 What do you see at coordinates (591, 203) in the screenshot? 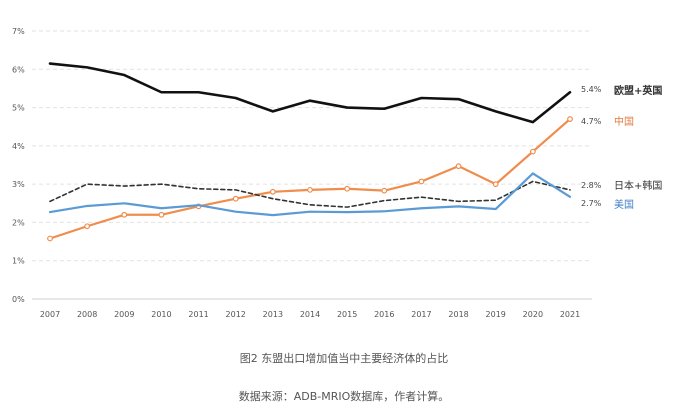
I see `end-value-label: 2.7%` at bounding box center [591, 203].